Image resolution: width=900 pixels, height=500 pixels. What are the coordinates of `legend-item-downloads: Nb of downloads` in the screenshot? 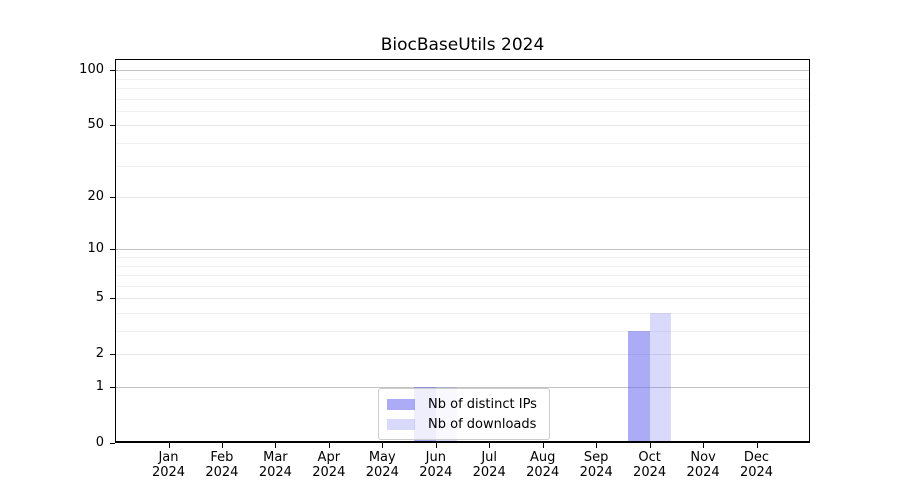 It's located at (464, 424).